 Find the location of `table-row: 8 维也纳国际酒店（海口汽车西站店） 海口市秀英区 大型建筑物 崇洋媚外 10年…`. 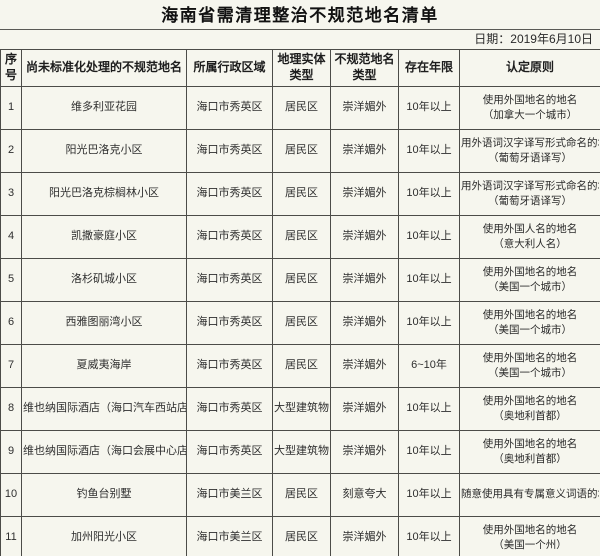

table-row: 8 维也纳国际酒店（海口汽车西站店） 海口市秀英区 大型建筑物 崇洋媚外 10年… is located at coordinates (300, 409).